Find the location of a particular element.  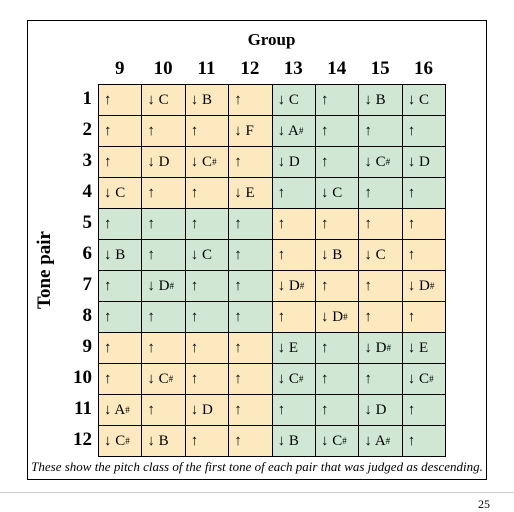

row-header: 6 is located at coordinates (87, 253).